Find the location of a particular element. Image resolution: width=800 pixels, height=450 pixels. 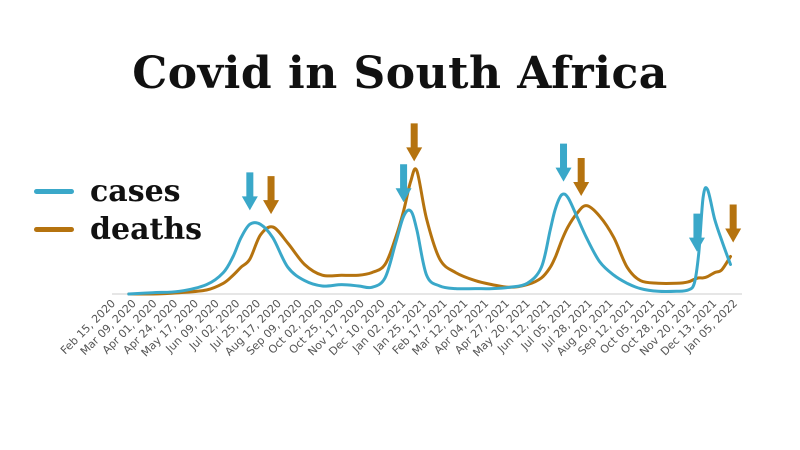

legend-label-deaths: deaths is located at coordinates (146, 229).